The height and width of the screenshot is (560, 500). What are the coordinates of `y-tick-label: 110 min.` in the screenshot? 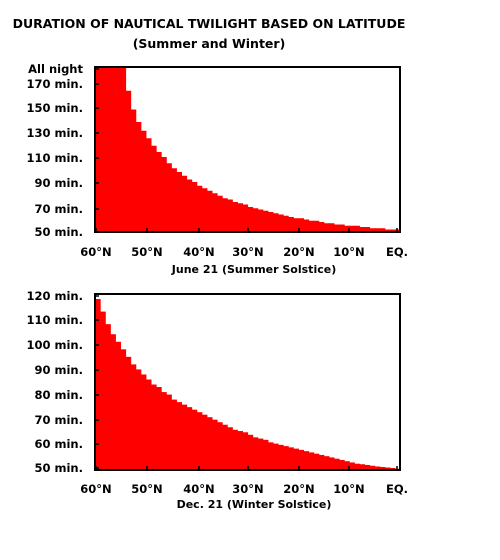 It's located at (55, 158).